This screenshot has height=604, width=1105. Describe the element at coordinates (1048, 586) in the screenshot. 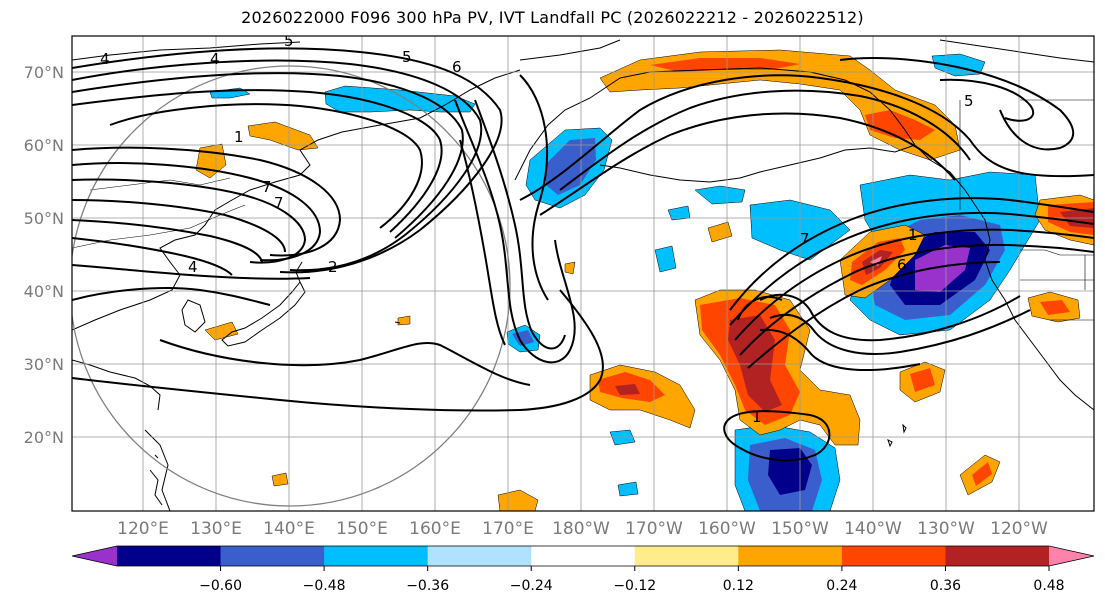

I see `colorbar-tick-label: 0.48` at that location.